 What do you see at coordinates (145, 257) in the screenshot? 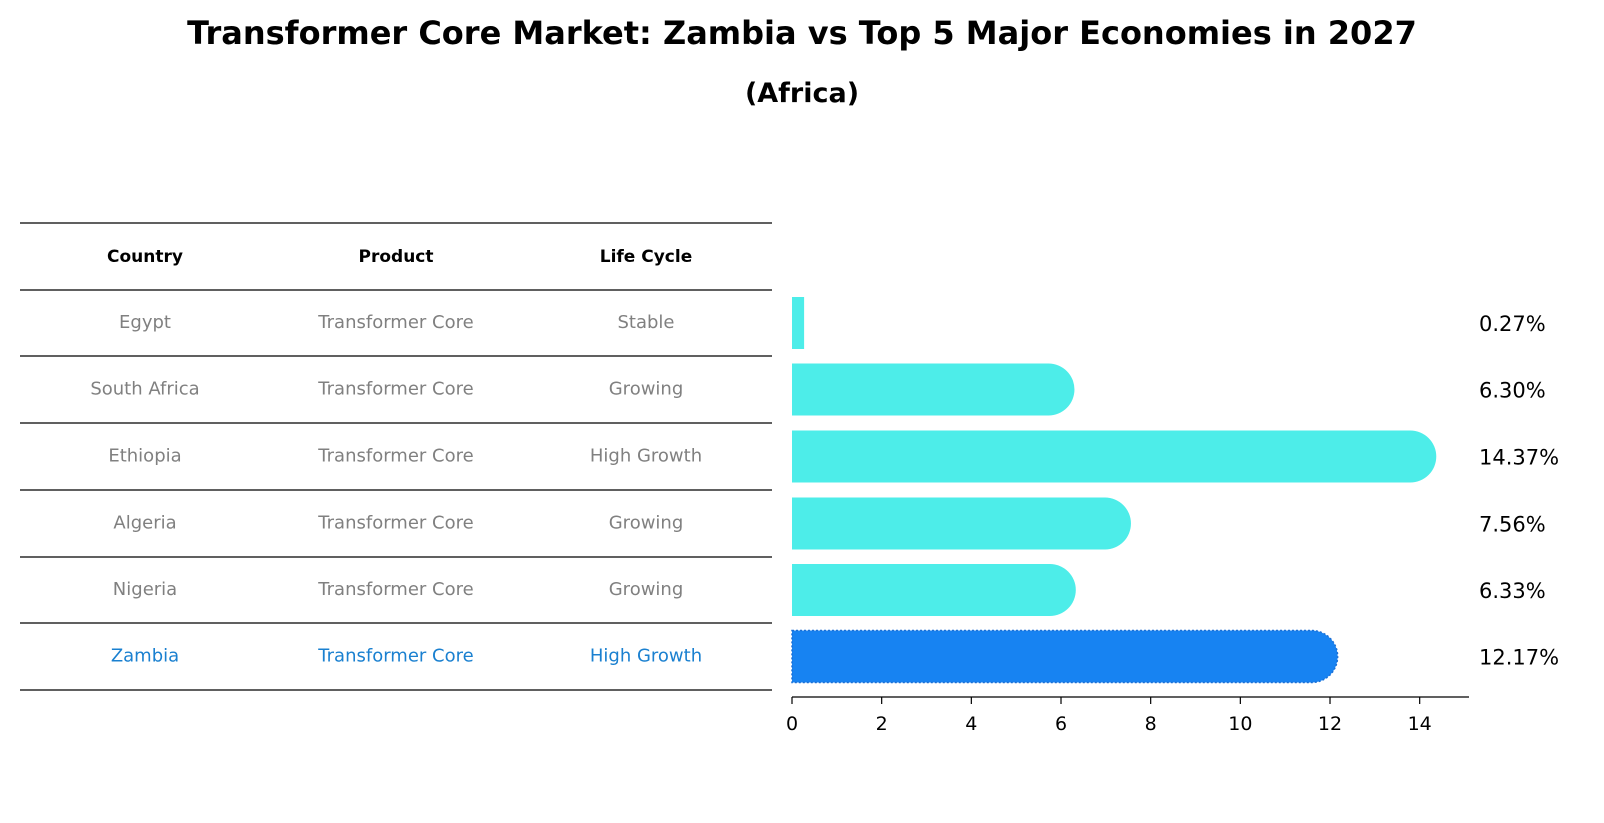
I see `table-header-country: Country` at bounding box center [145, 257].